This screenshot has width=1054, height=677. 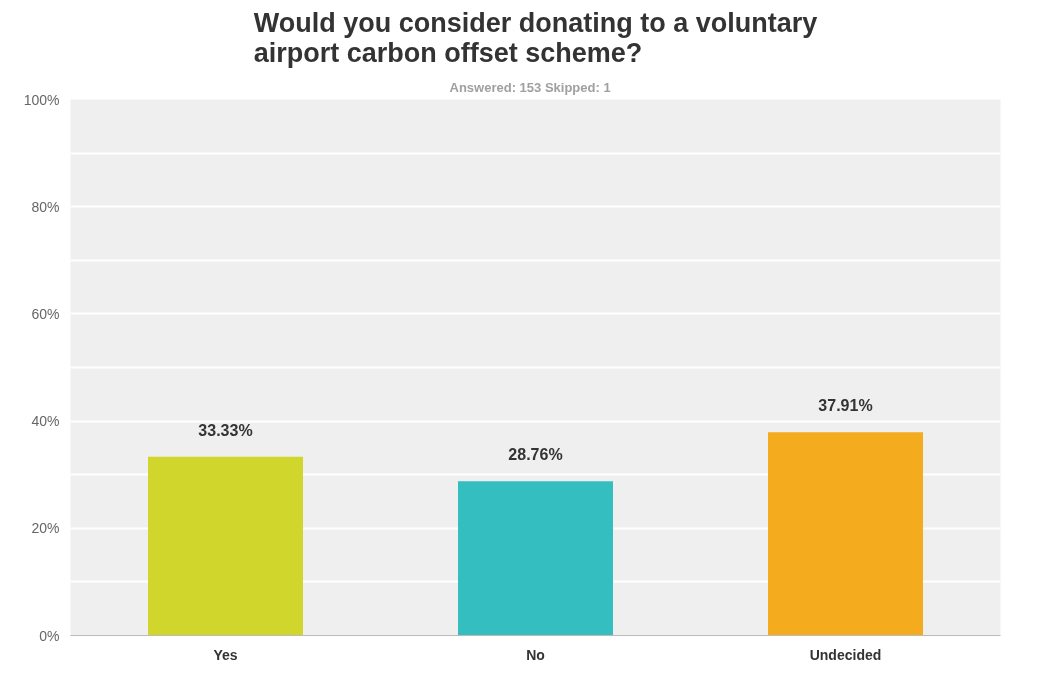 I want to click on x-tick-label: Yes, so click(x=225, y=654).